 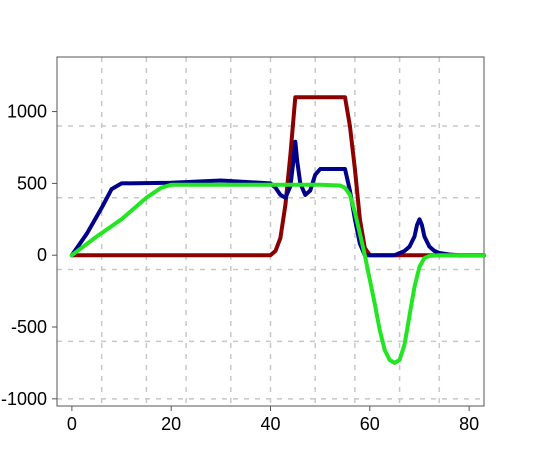 I want to click on y-tick-label: 0, so click(x=42, y=255).